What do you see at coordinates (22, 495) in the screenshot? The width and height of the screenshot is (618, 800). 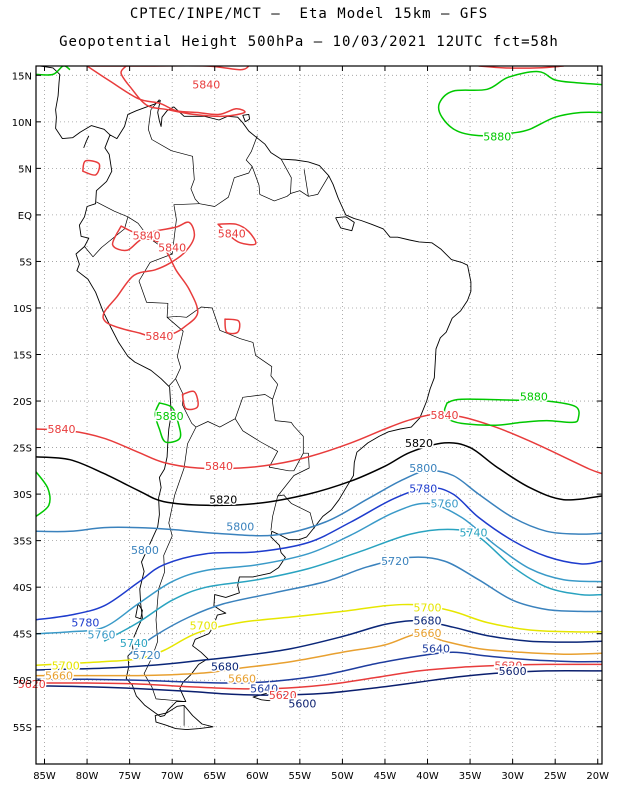 I see `lat-tick-label: 30S` at bounding box center [22, 495].